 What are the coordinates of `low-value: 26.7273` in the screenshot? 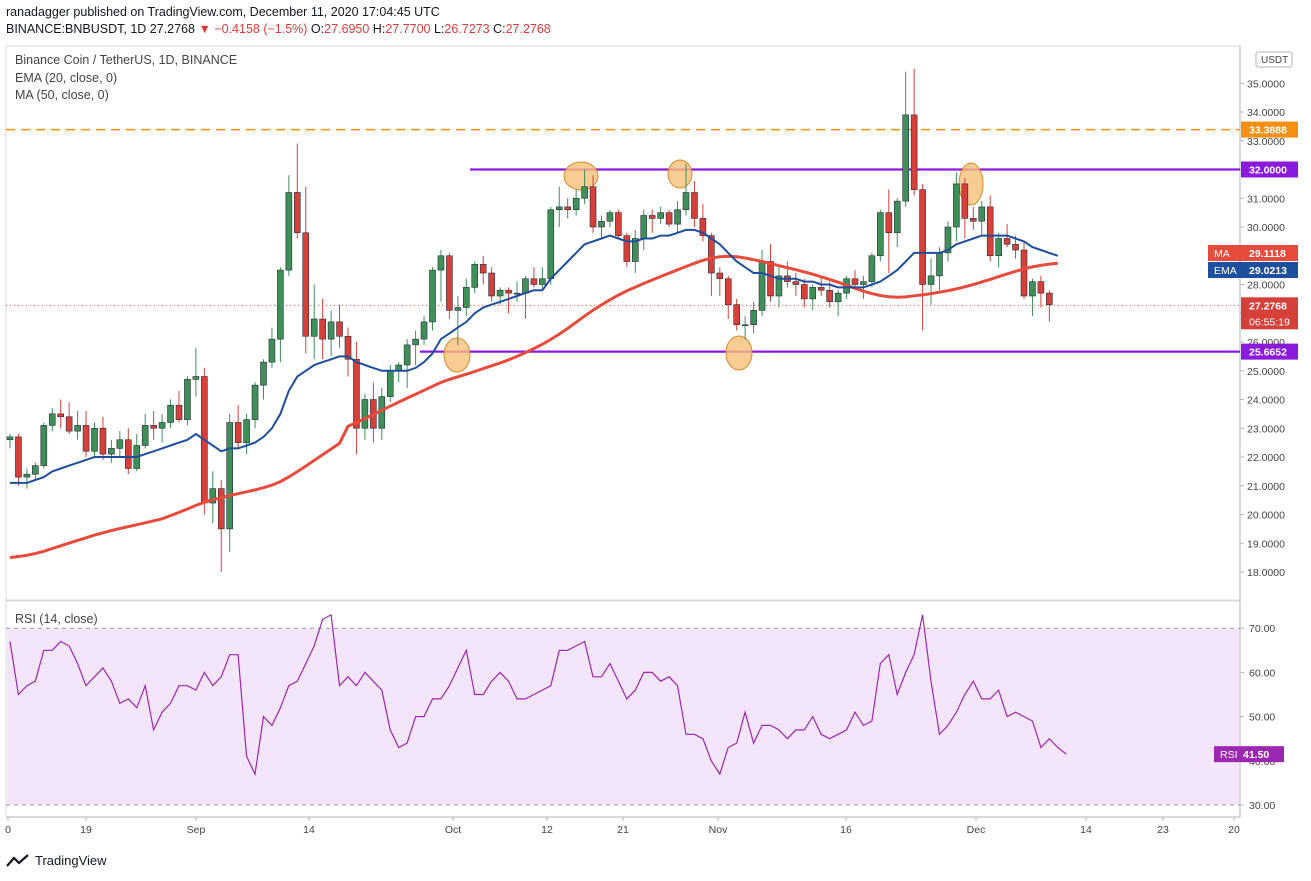 It's located at (467, 29).